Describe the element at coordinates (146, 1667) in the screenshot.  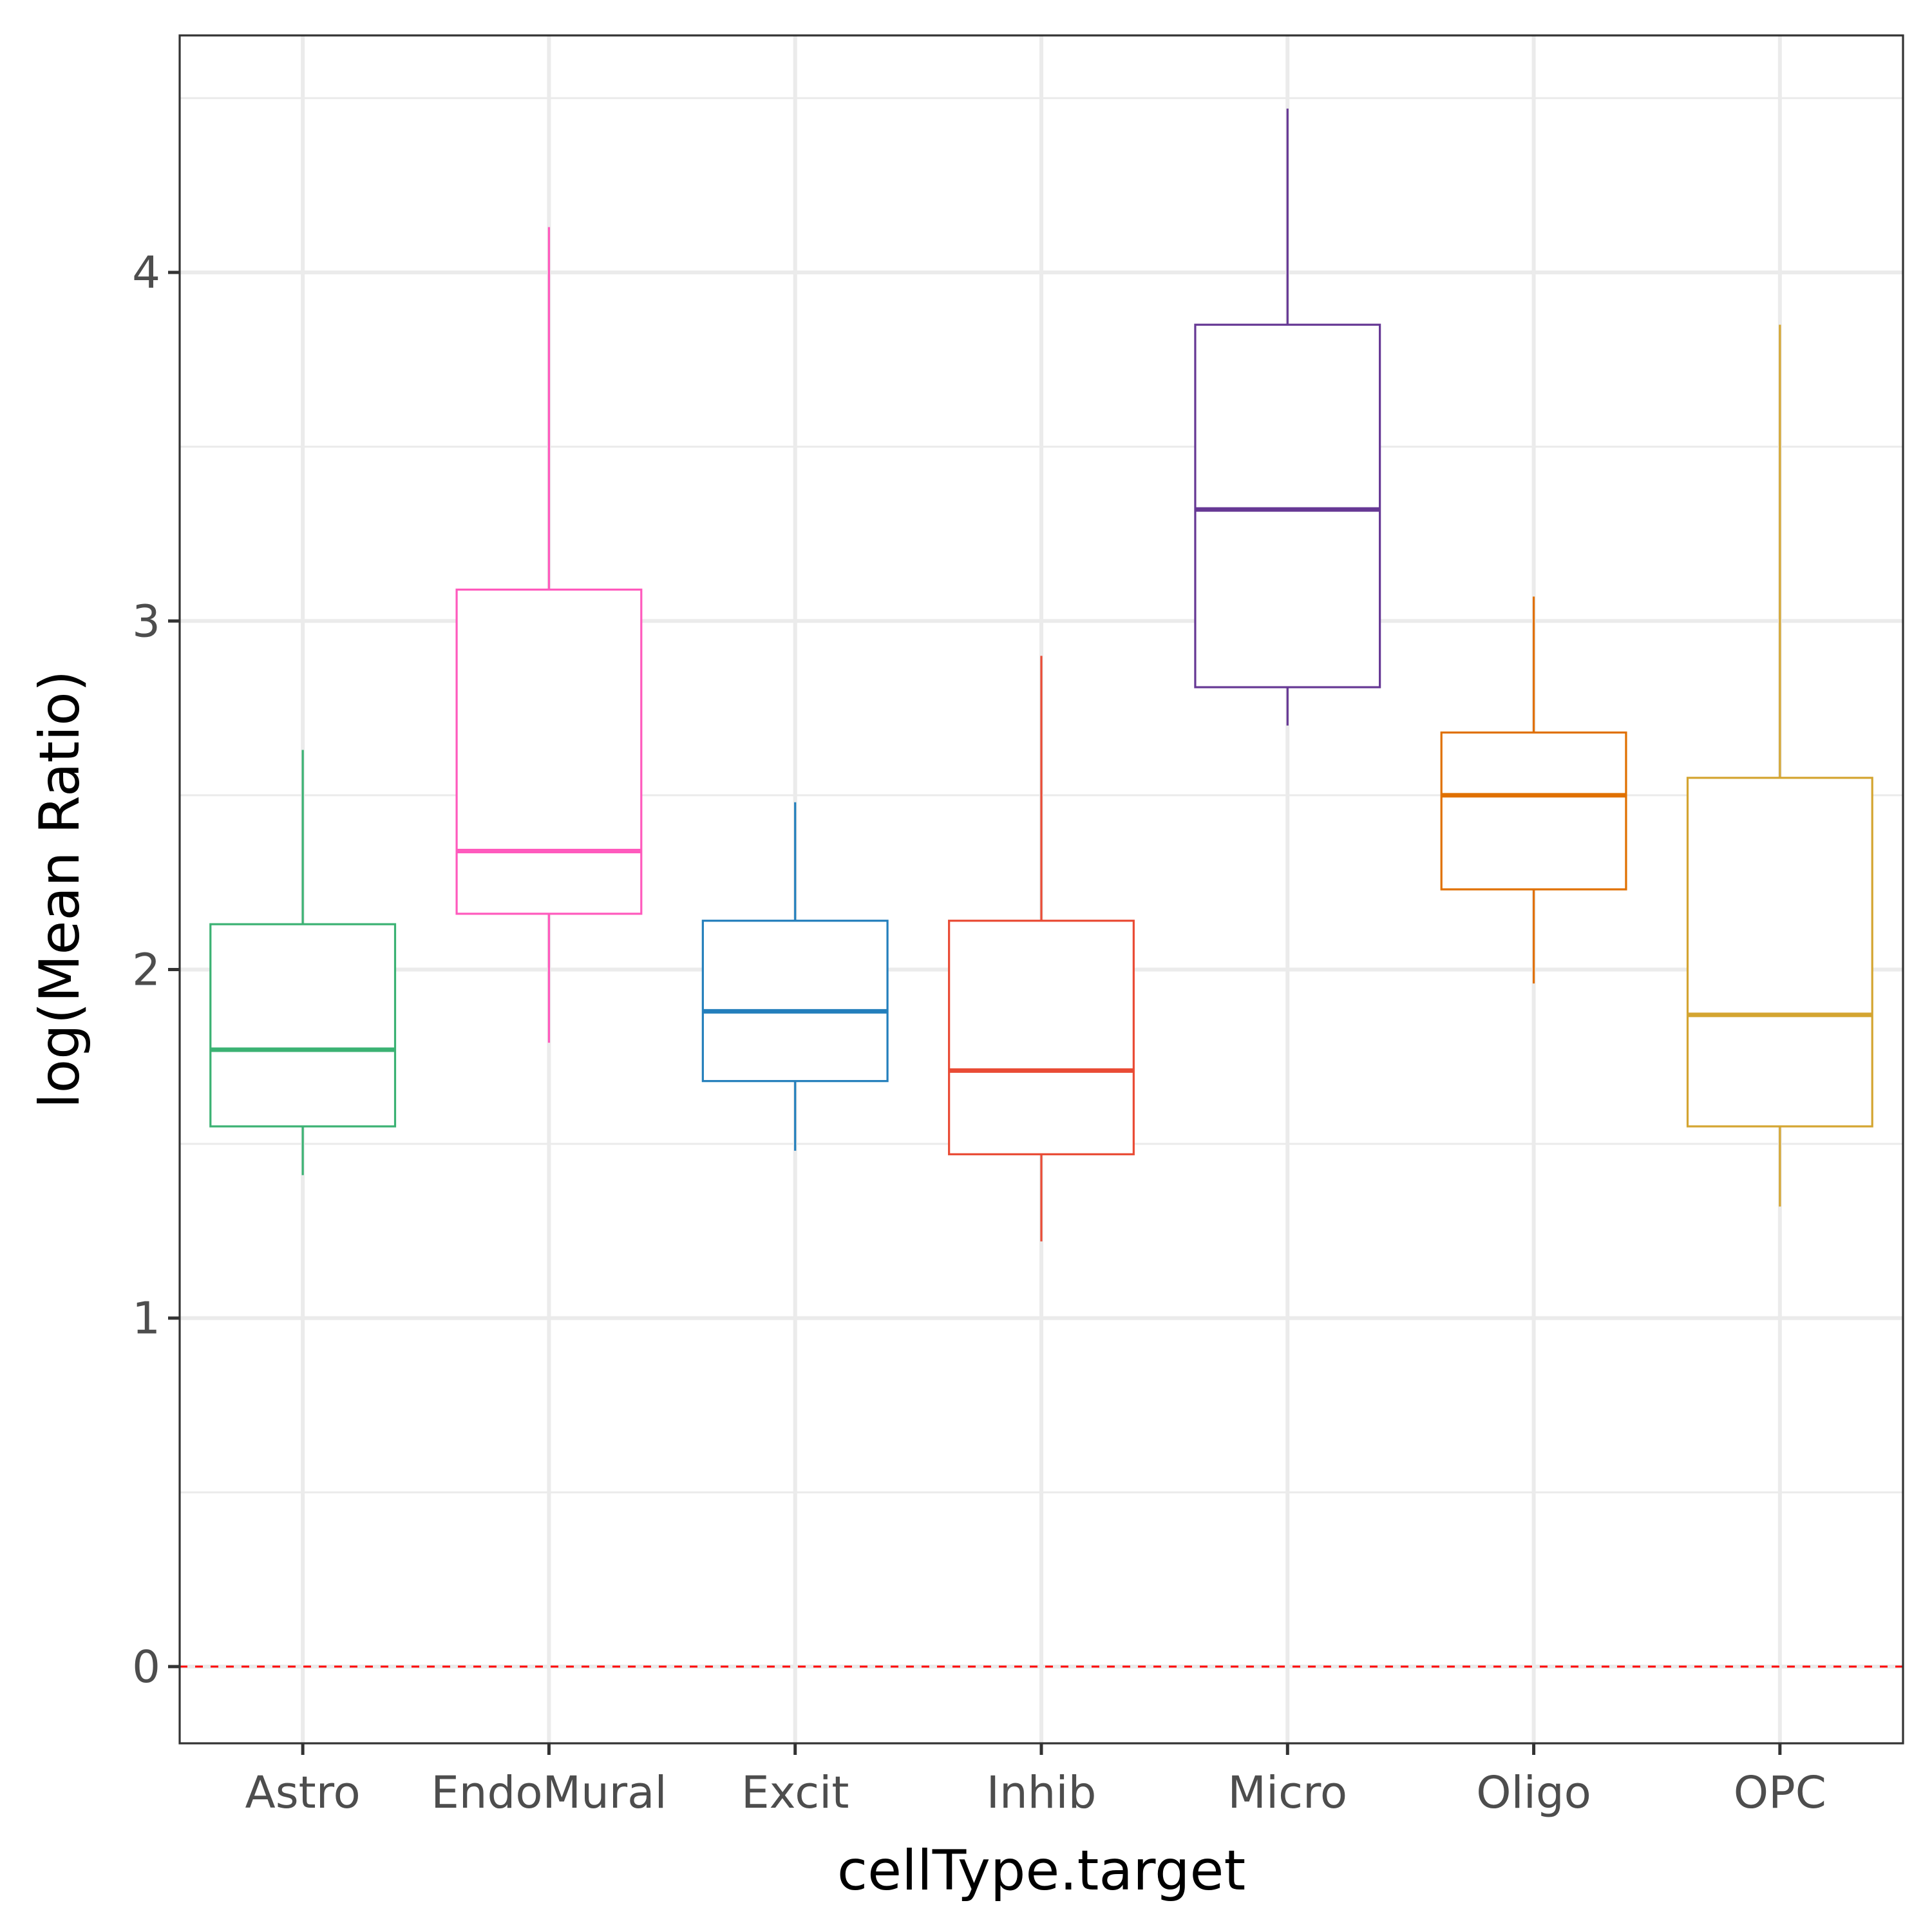
I see `y-tick-label: 0` at that location.